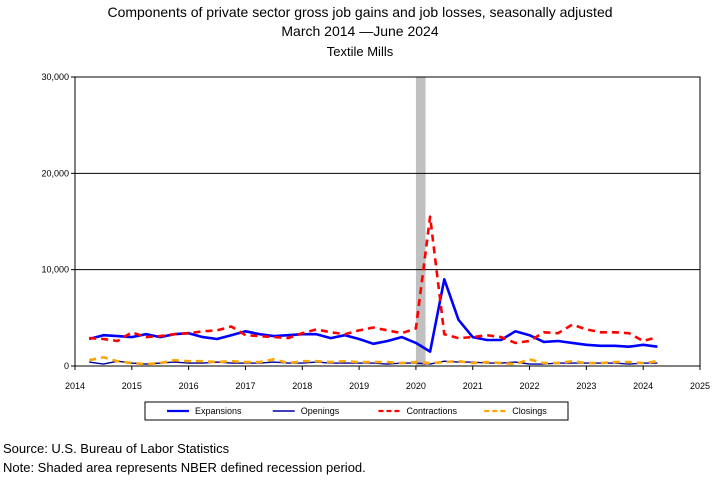 This screenshot has height=480, width=720. Describe the element at coordinates (320, 411) in the screenshot. I see `legend-label-openings: Openings` at that location.